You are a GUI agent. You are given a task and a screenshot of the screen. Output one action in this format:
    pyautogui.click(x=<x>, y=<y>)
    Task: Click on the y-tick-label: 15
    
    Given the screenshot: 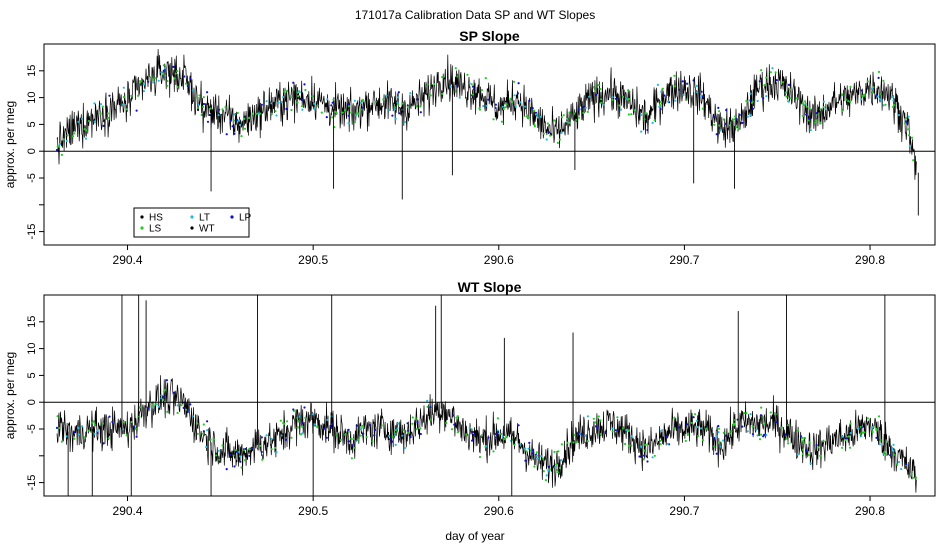 What is the action you would take?
    pyautogui.click(x=32, y=322)
    